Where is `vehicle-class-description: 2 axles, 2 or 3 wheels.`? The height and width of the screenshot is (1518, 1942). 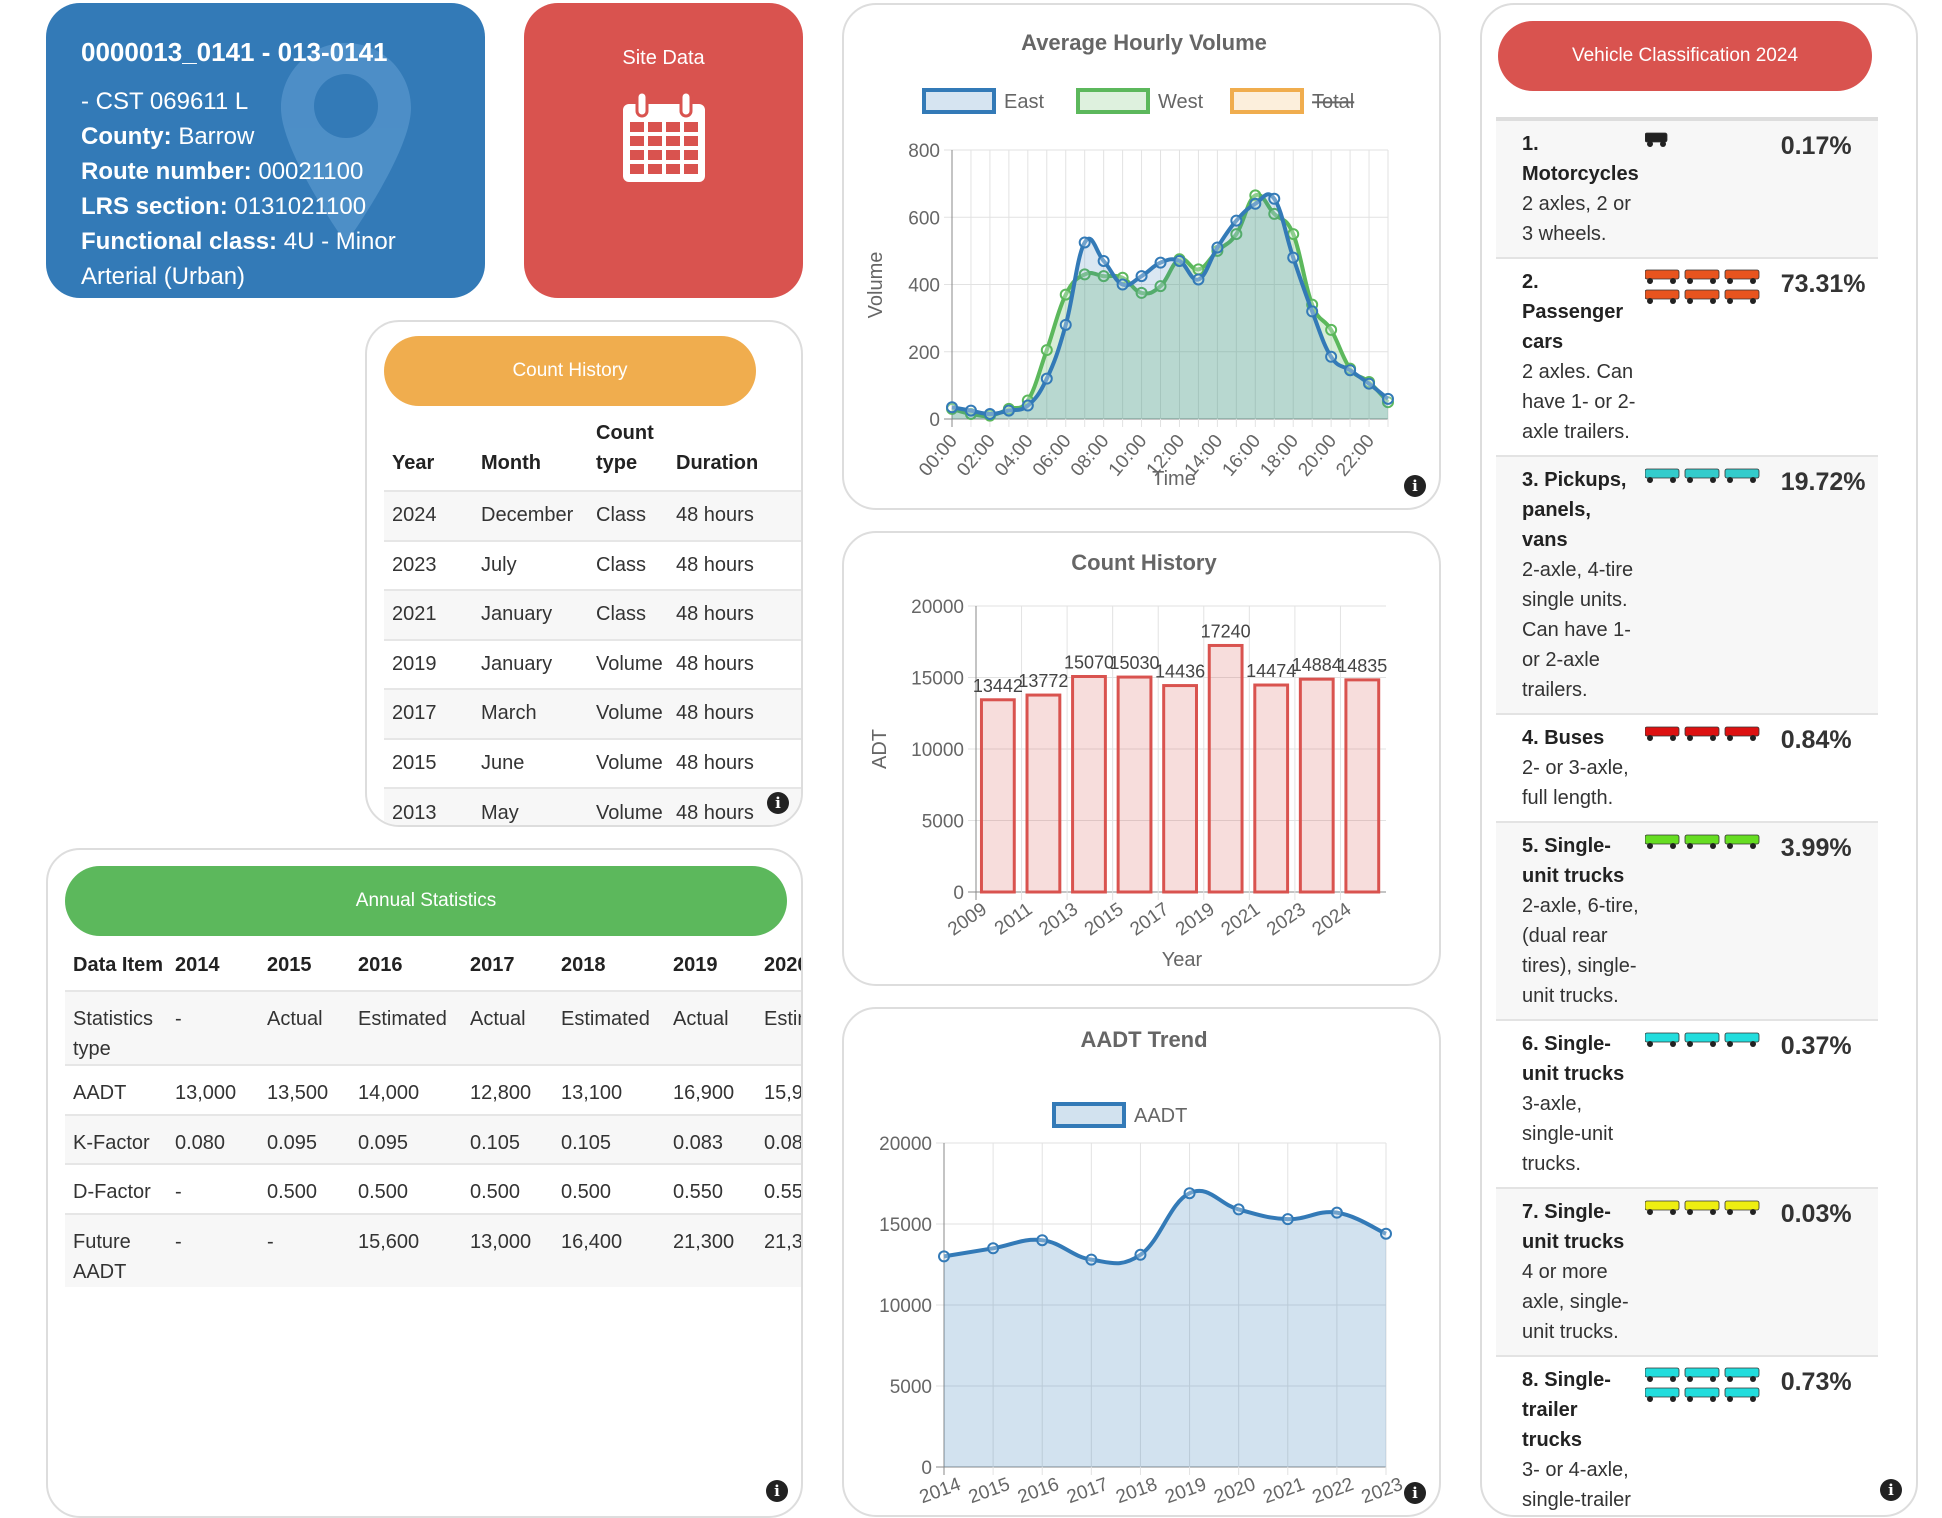 vehicle-class-description: 2 axles, 2 or 3 wheels. is located at coordinates (1576, 219).